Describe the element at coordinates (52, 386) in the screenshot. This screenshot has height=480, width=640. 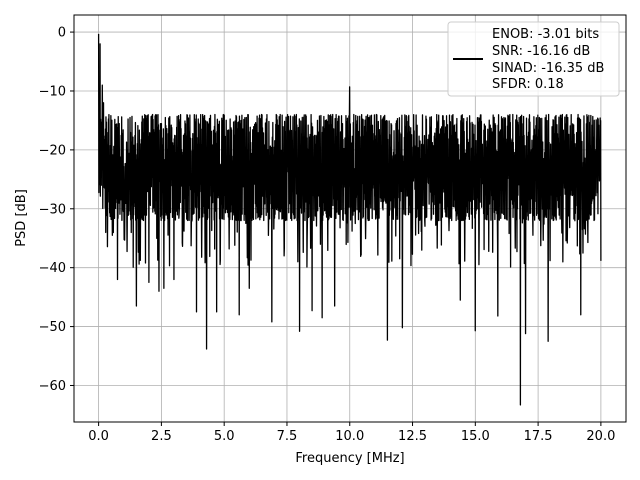
I see `y-tick-label: −60` at that location.